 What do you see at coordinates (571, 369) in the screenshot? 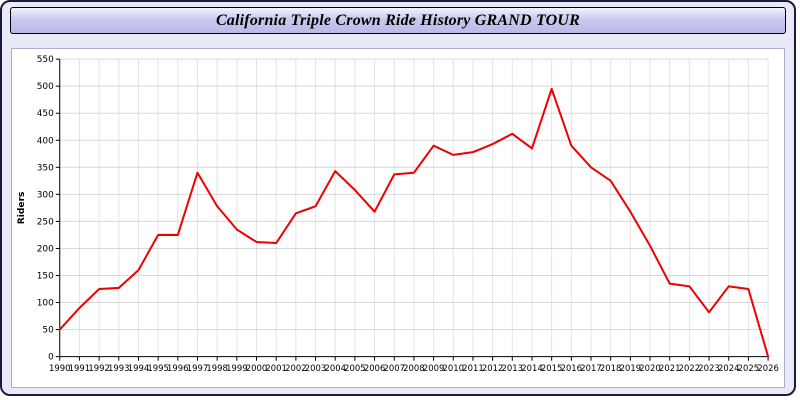
I see `x-tick-label: 2016` at bounding box center [571, 369].